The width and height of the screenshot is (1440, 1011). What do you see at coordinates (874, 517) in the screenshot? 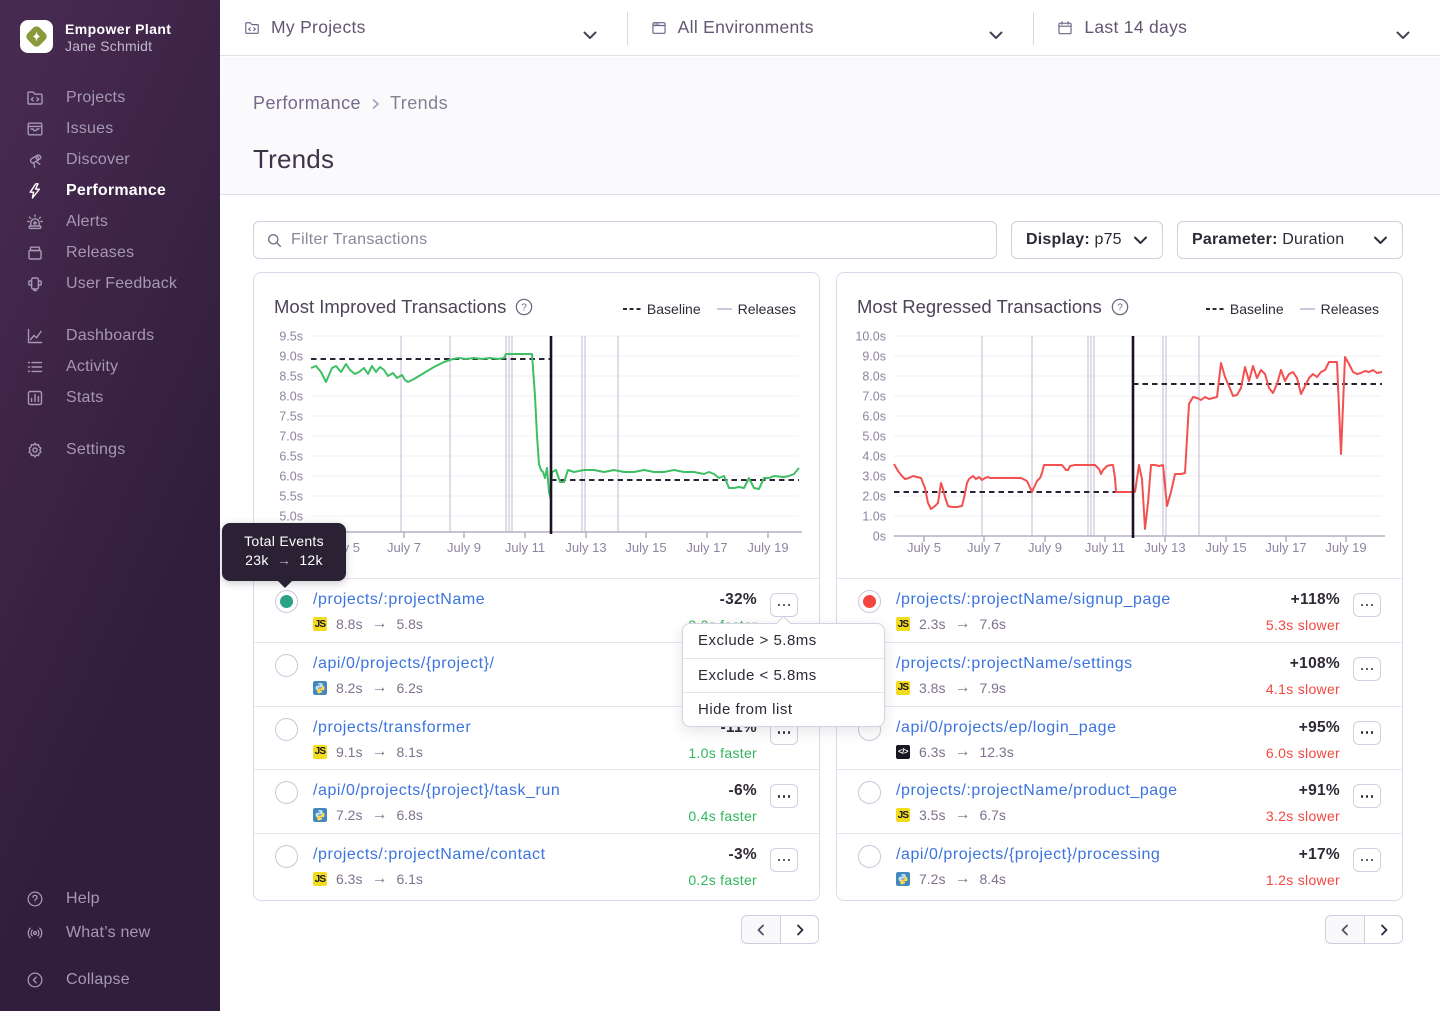
I see `svg-text: 1.0s` at bounding box center [874, 517].